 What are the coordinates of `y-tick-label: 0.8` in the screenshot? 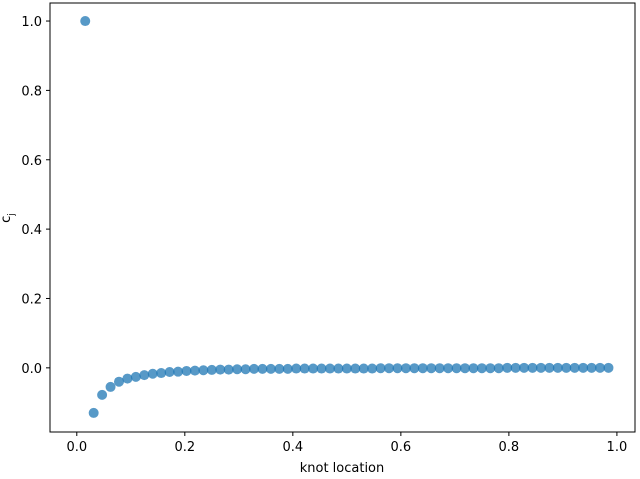 It's located at (31, 91).